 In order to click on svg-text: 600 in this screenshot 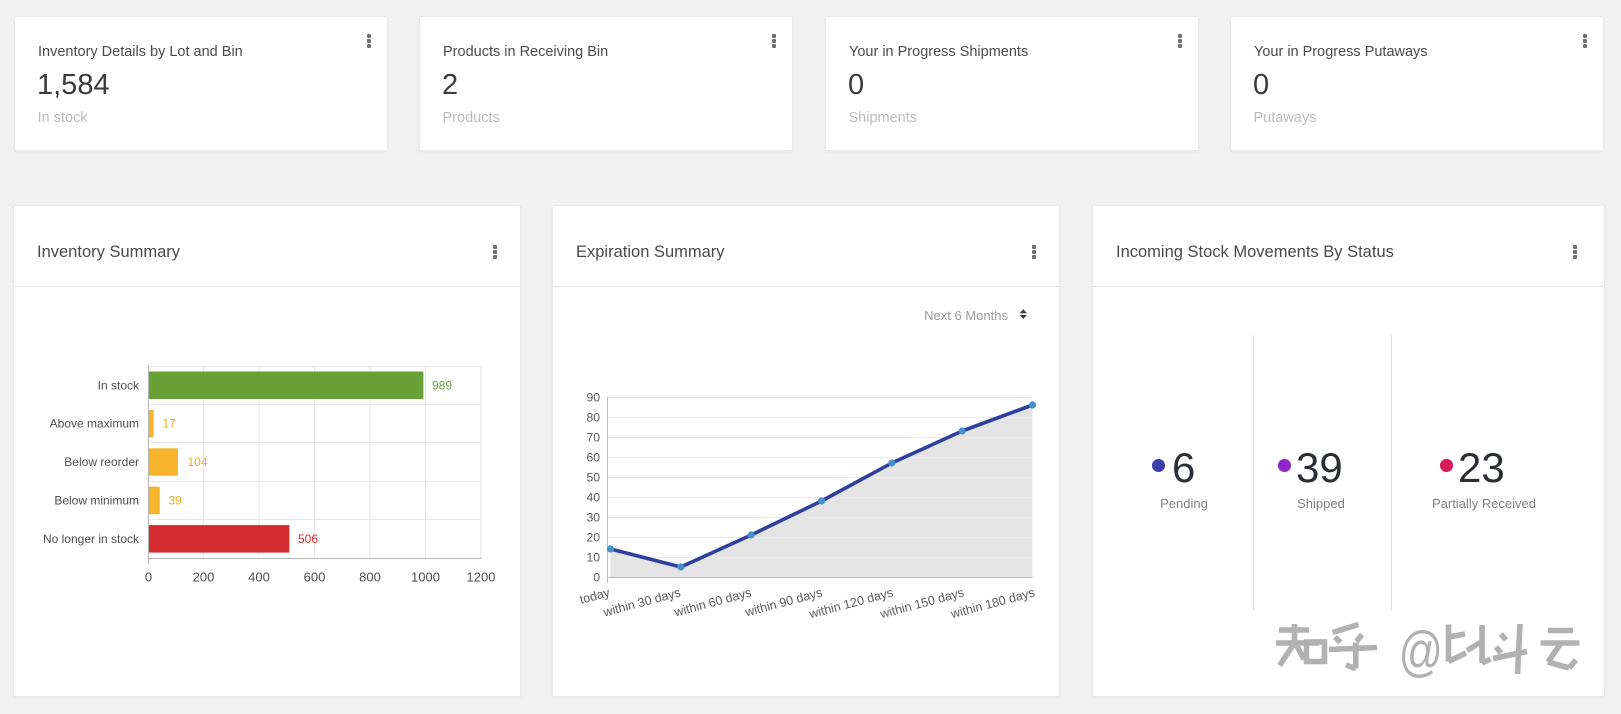, I will do `click(315, 577)`.